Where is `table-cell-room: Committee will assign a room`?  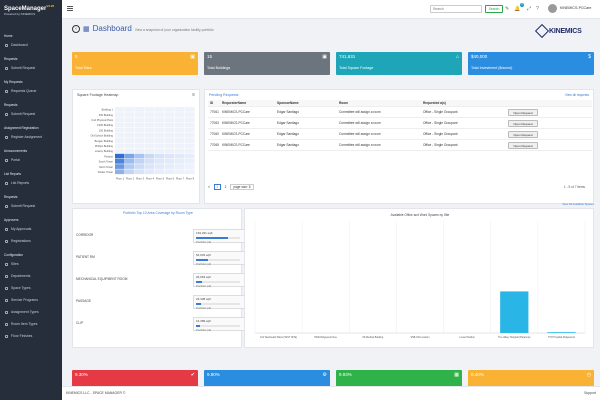 table-cell-room: Committee will assign a room is located at coordinates (360, 134).